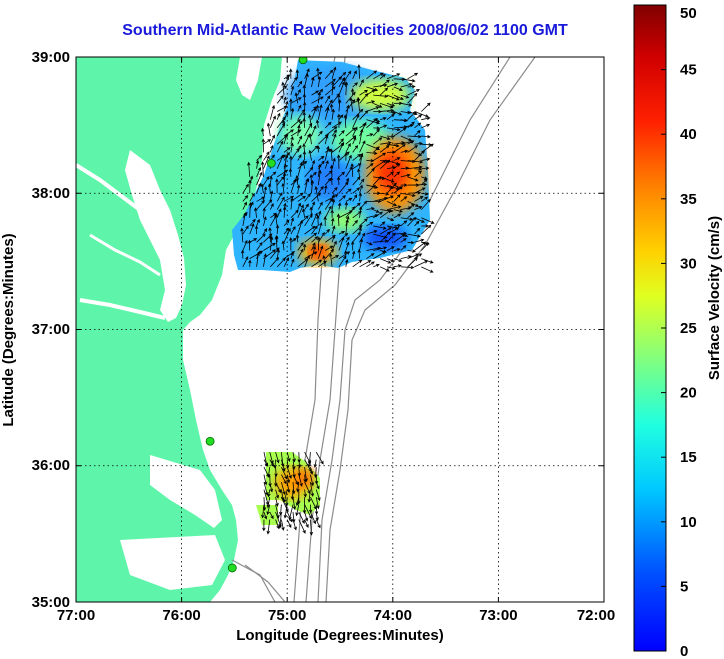 The image size is (724, 659). Describe the element at coordinates (172, 562) in the screenshot. I see `pamlico-sound` at that location.